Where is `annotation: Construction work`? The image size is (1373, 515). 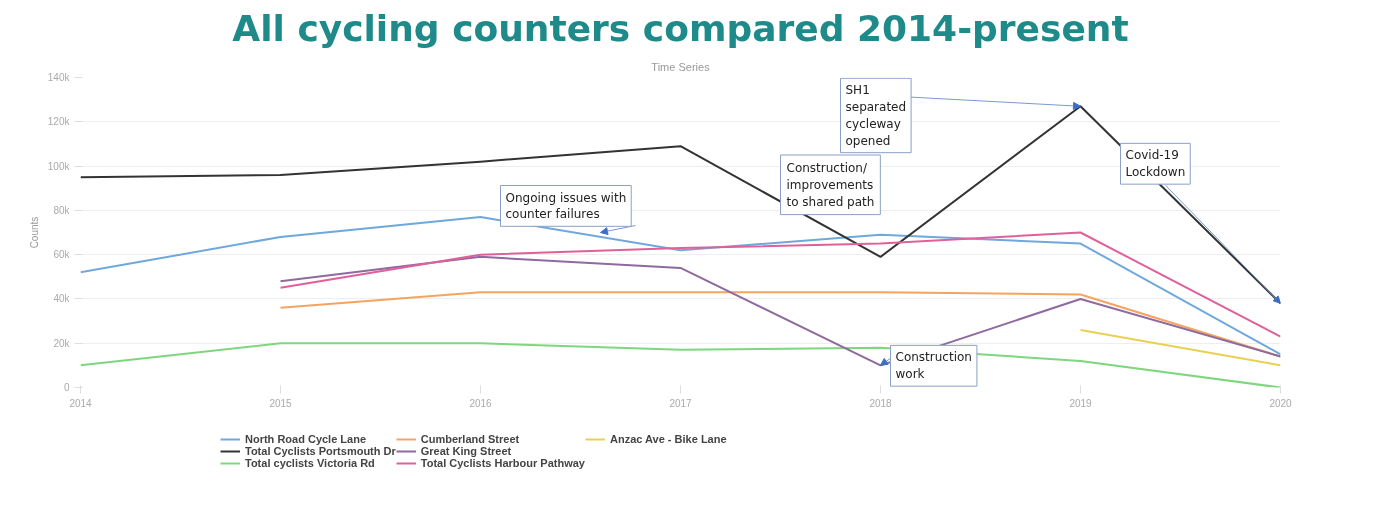
annotation: Construction work is located at coordinates (933, 366).